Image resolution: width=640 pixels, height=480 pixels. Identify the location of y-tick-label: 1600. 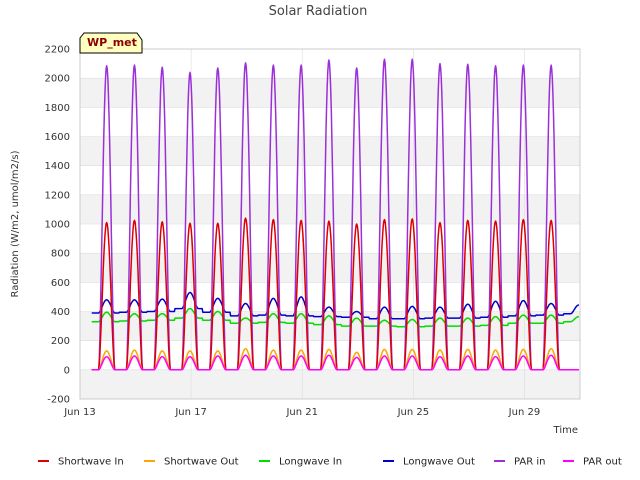
(57, 137).